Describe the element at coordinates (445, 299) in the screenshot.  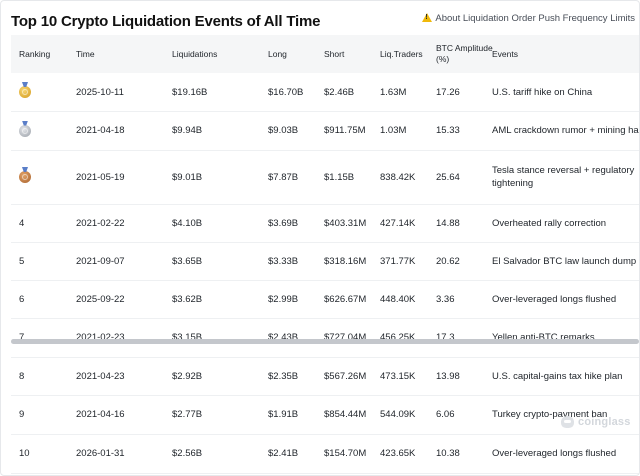
I see `btc-amplitude-cell: 3.36` at that location.